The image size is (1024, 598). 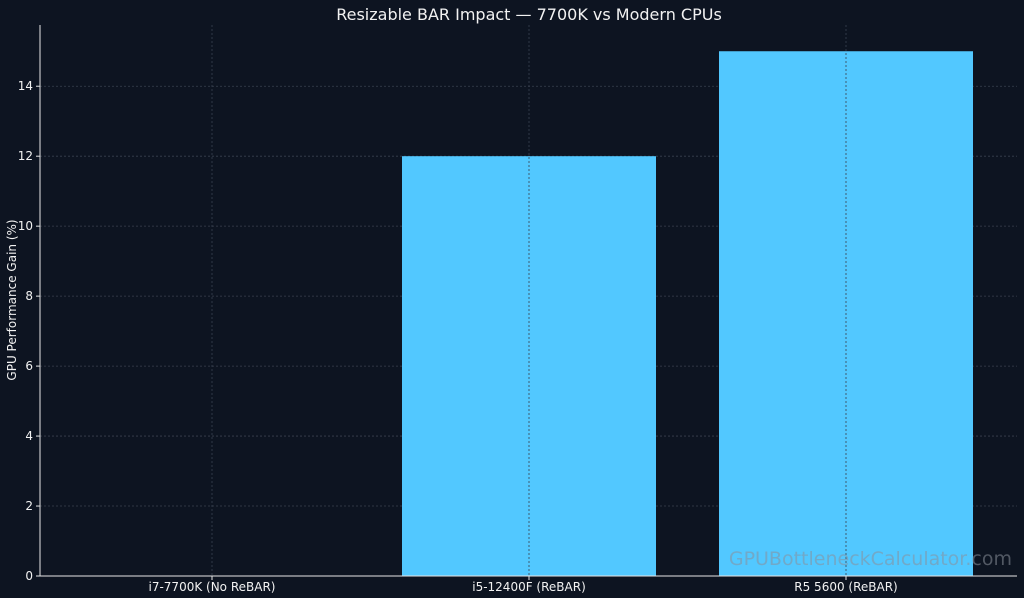 I want to click on watermark: GPUBottleneckCalculator.com, so click(x=870, y=559).